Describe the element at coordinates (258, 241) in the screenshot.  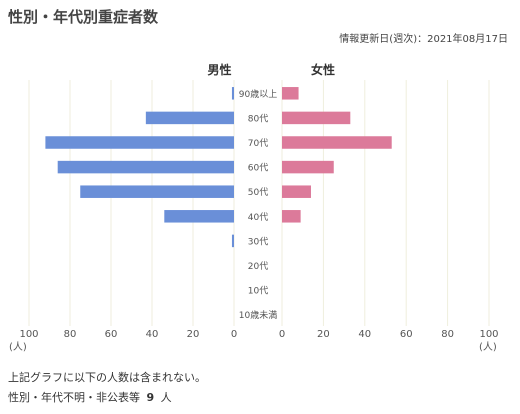
I see `category-label: 30代` at that location.